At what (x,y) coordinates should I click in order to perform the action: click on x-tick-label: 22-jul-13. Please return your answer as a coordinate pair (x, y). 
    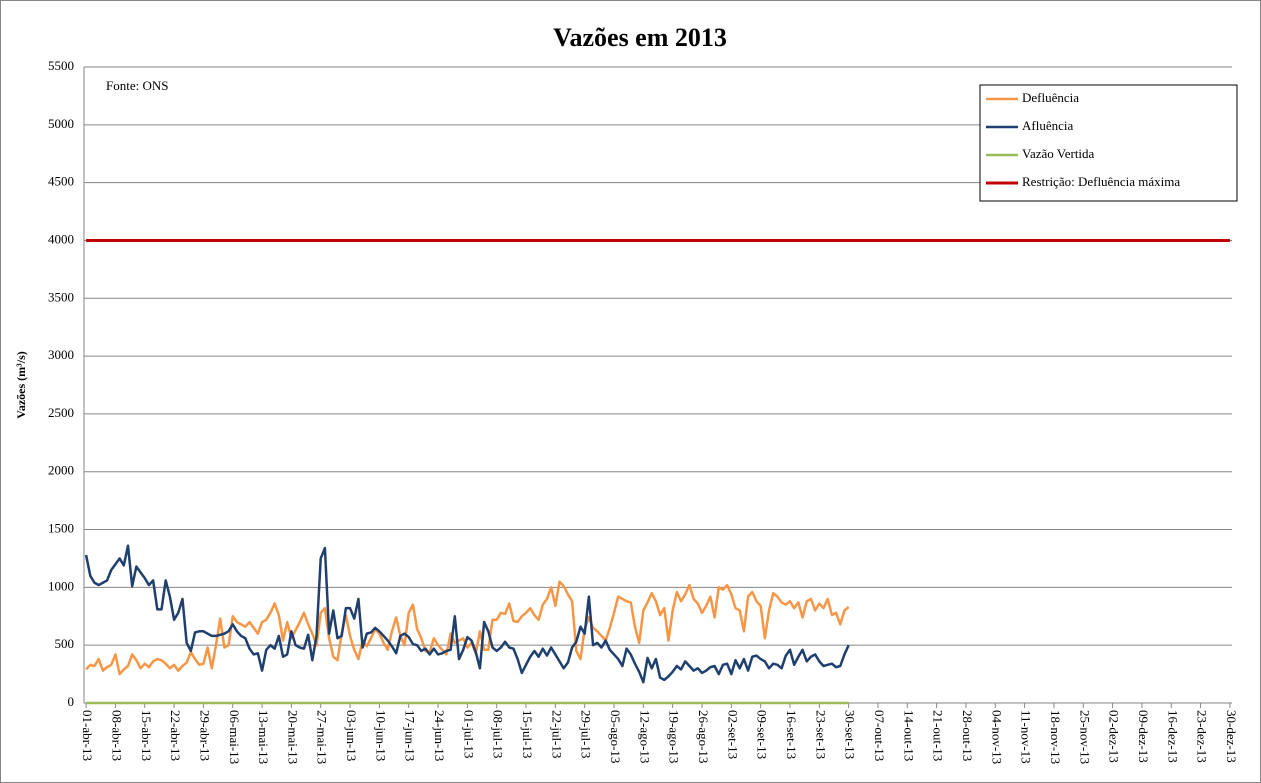
    Looking at the image, I should click on (556, 734).